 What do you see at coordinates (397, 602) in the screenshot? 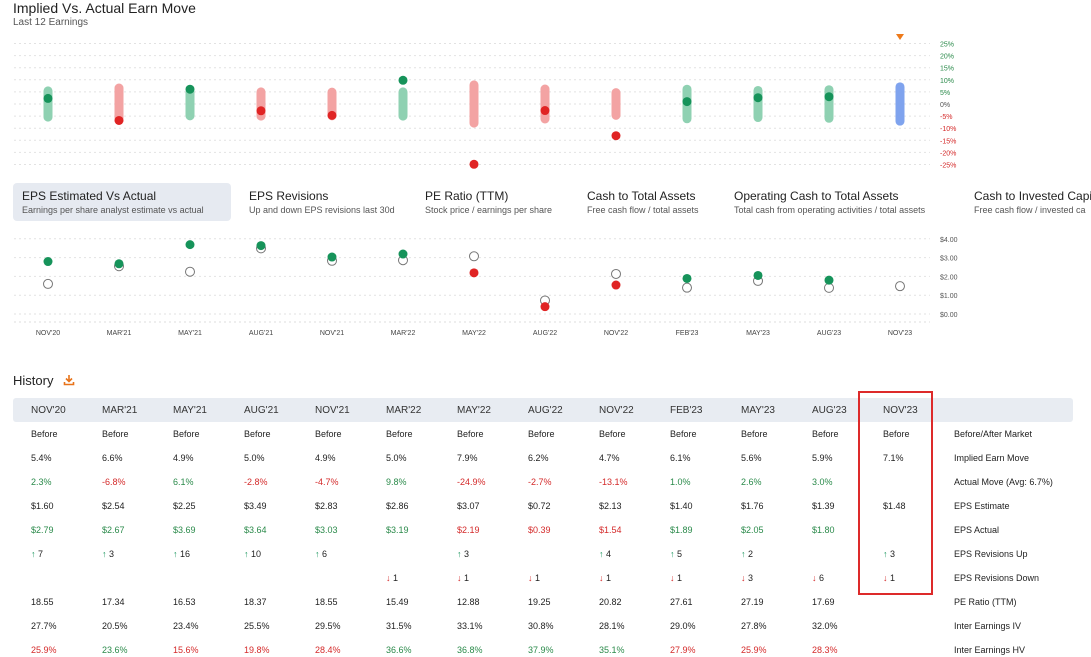
I see `table-cell: 15.49` at bounding box center [397, 602].